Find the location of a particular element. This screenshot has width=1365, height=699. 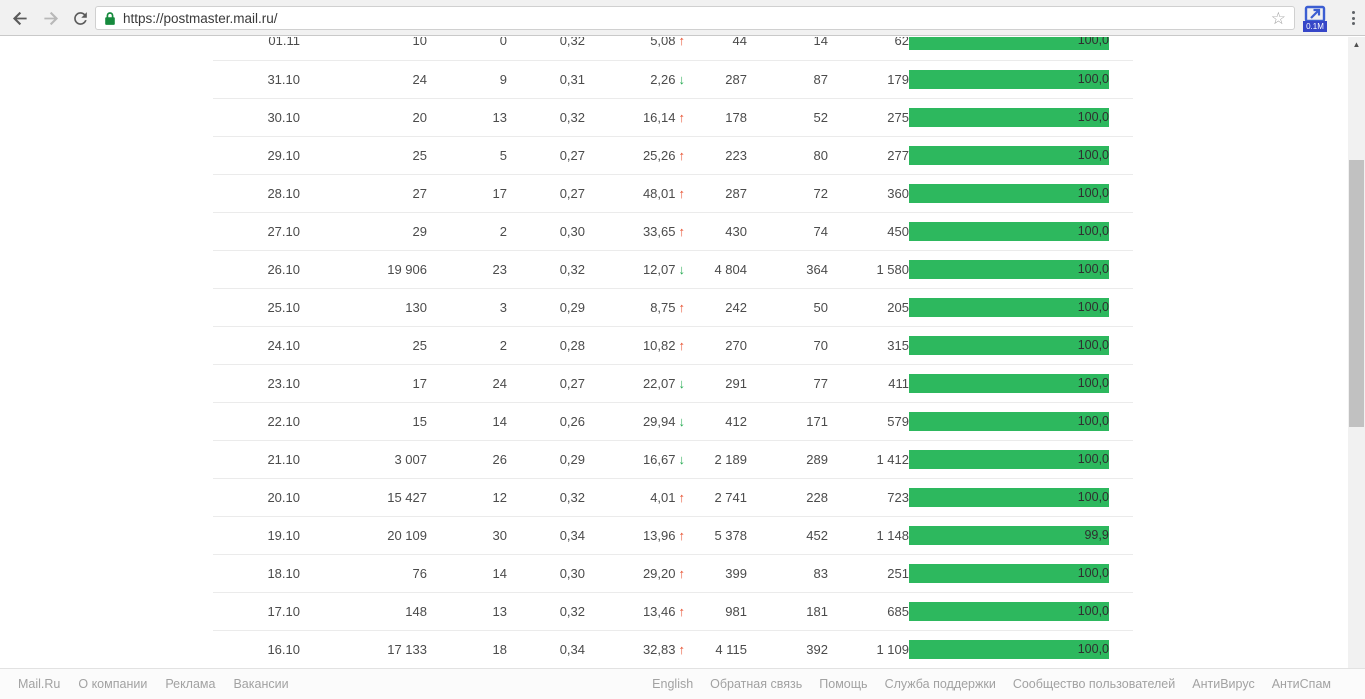

value-cell: 72 is located at coordinates (787, 193).